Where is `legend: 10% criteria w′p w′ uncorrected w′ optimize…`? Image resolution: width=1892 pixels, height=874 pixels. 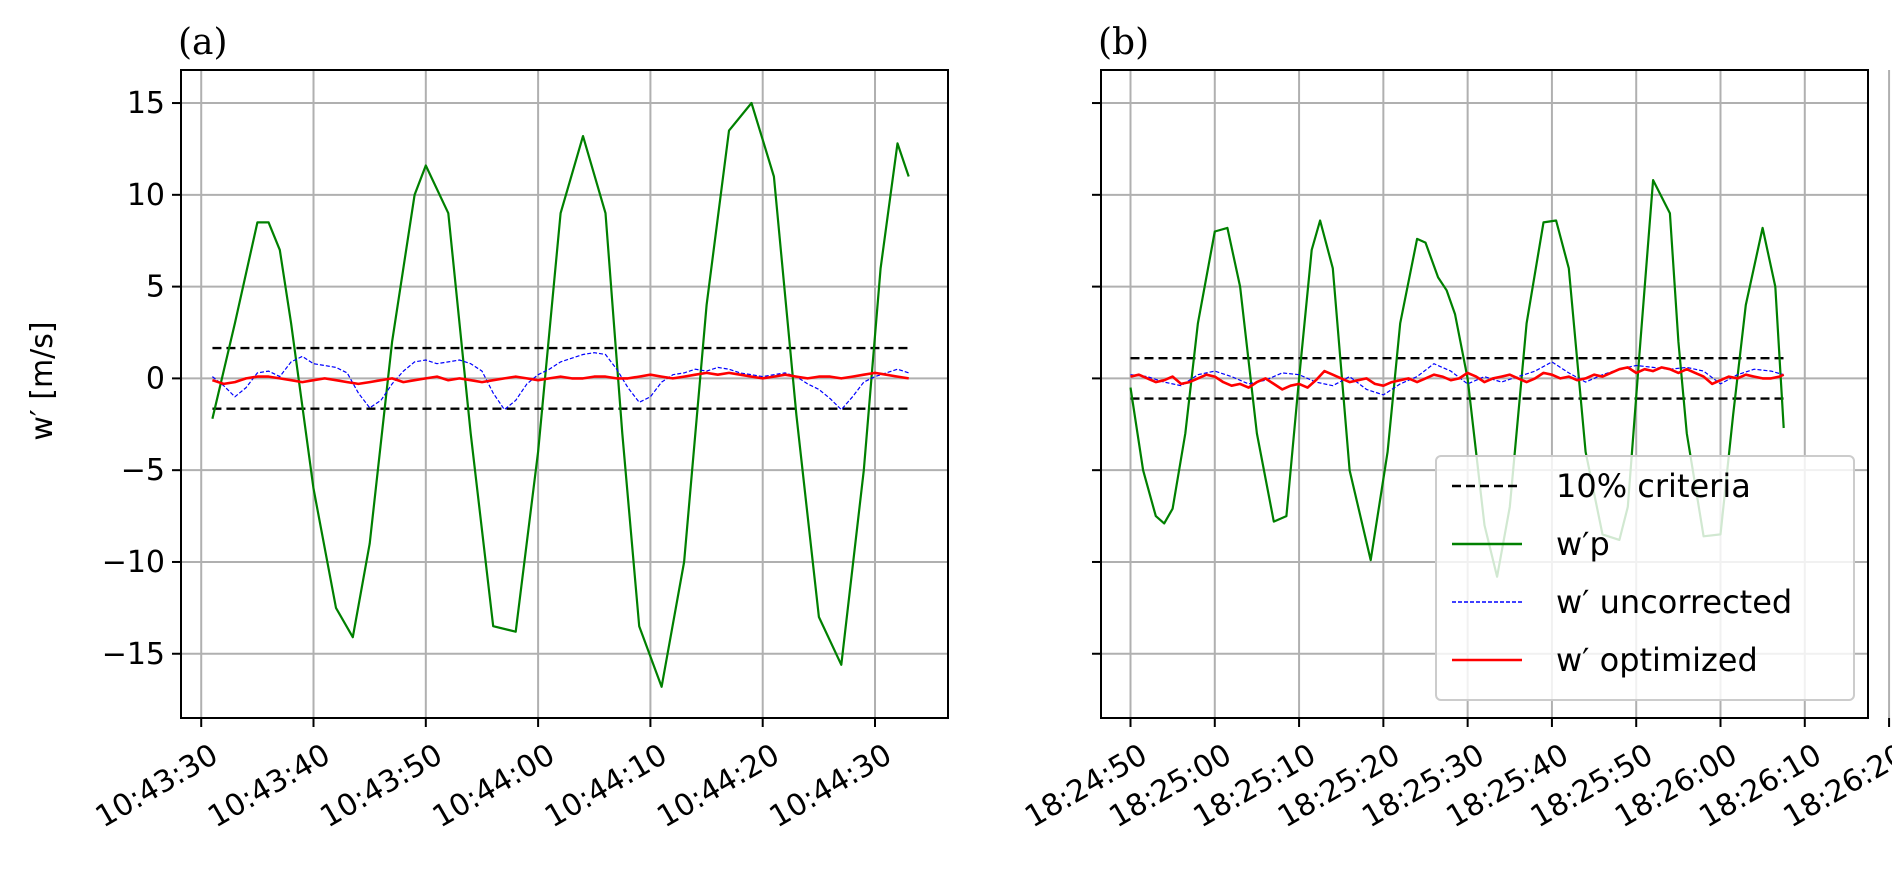
legend: 10% criteria w′p w′ uncorrected w′ optimize… is located at coordinates (1645, 578).